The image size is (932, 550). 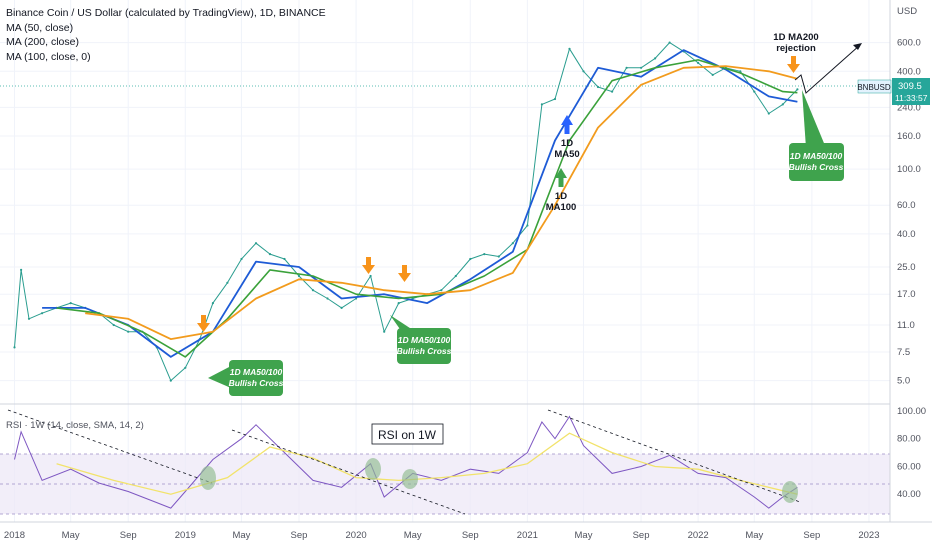 I want to click on y-tick-label: 11.0, so click(x=906, y=325).